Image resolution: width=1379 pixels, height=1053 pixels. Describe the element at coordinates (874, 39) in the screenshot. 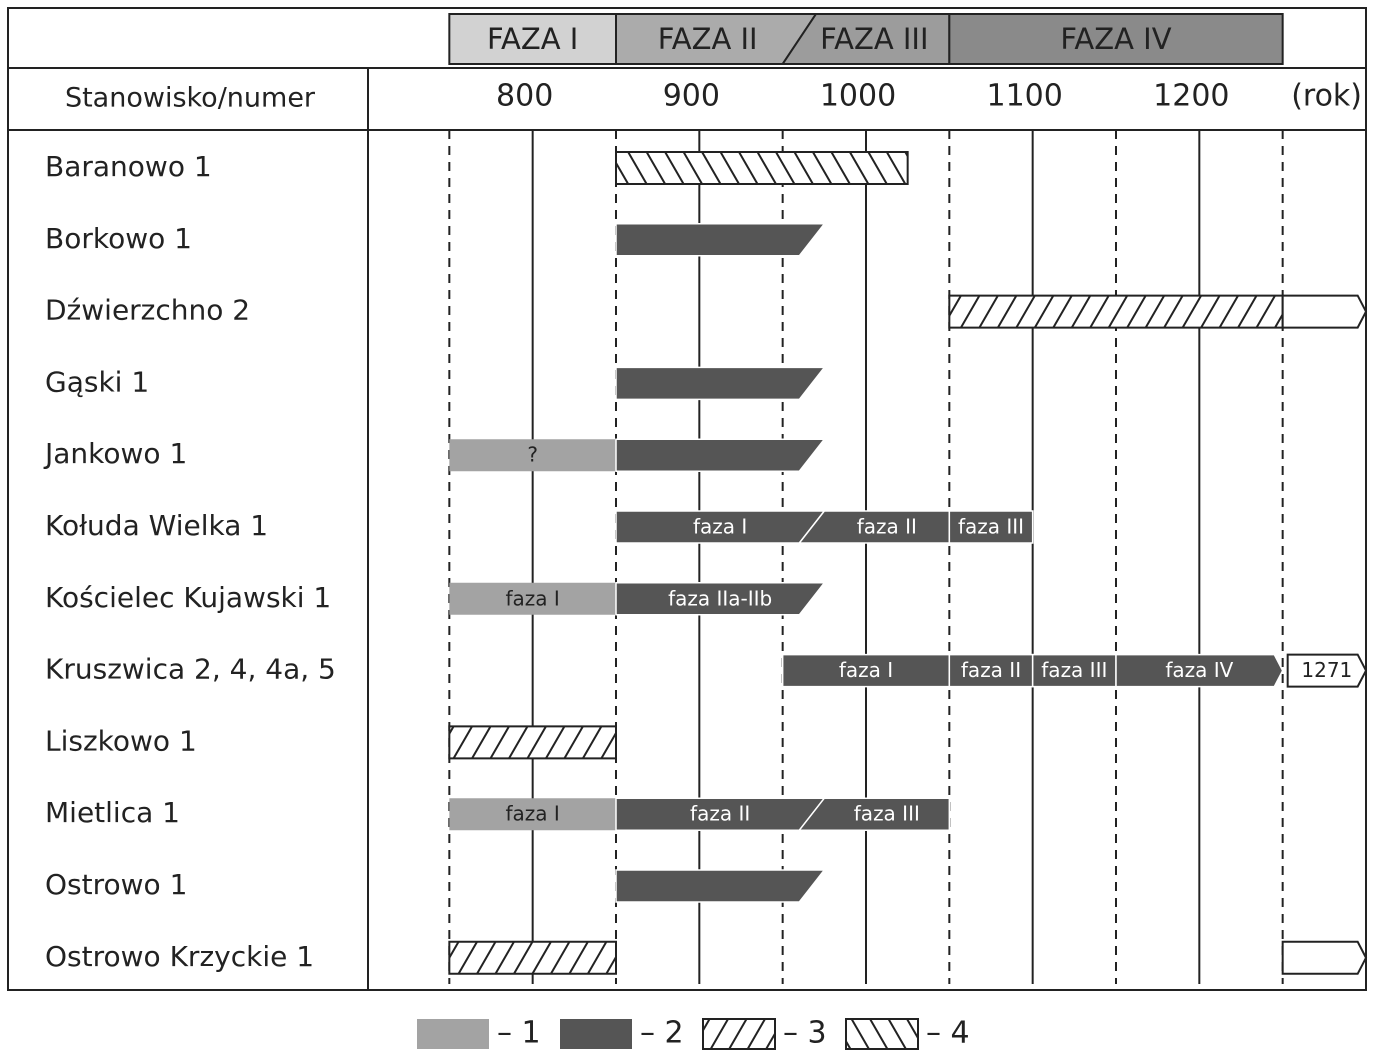

I see `phase-label: FAZA III` at that location.